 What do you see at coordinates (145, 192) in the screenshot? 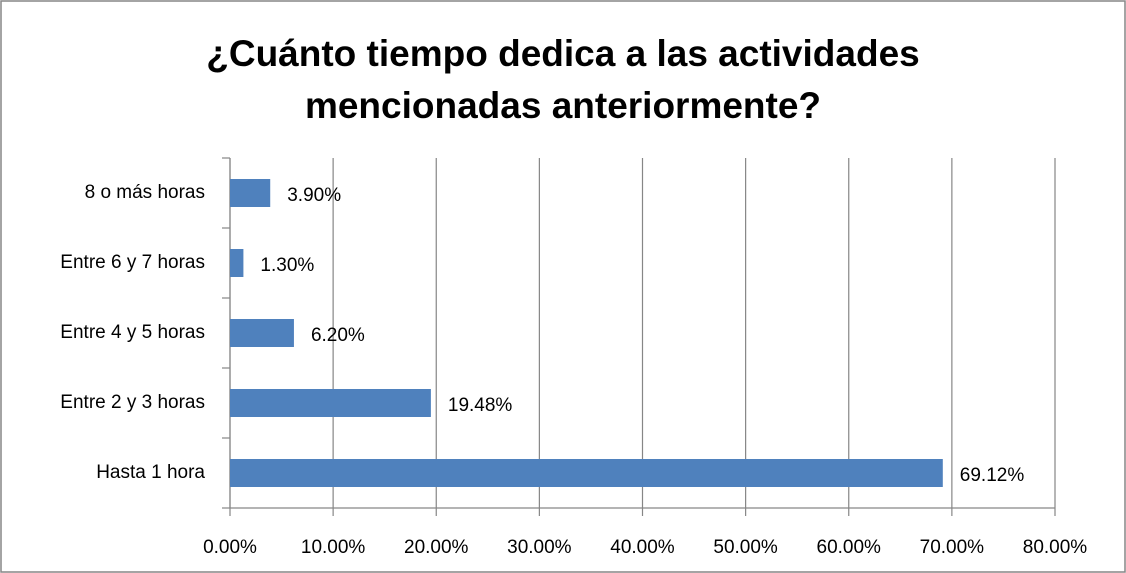
I see `y-tick-label: 8 o más horas` at bounding box center [145, 192].